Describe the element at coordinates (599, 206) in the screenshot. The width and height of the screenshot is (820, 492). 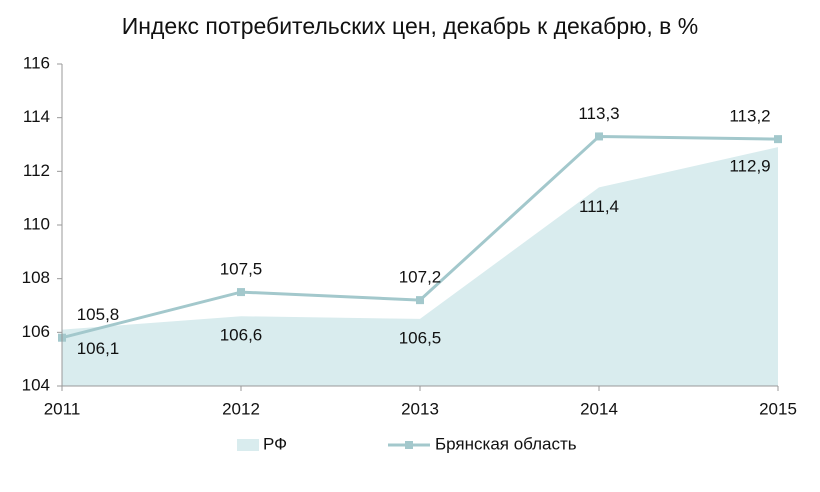
I see `data-label: 111,4` at that location.